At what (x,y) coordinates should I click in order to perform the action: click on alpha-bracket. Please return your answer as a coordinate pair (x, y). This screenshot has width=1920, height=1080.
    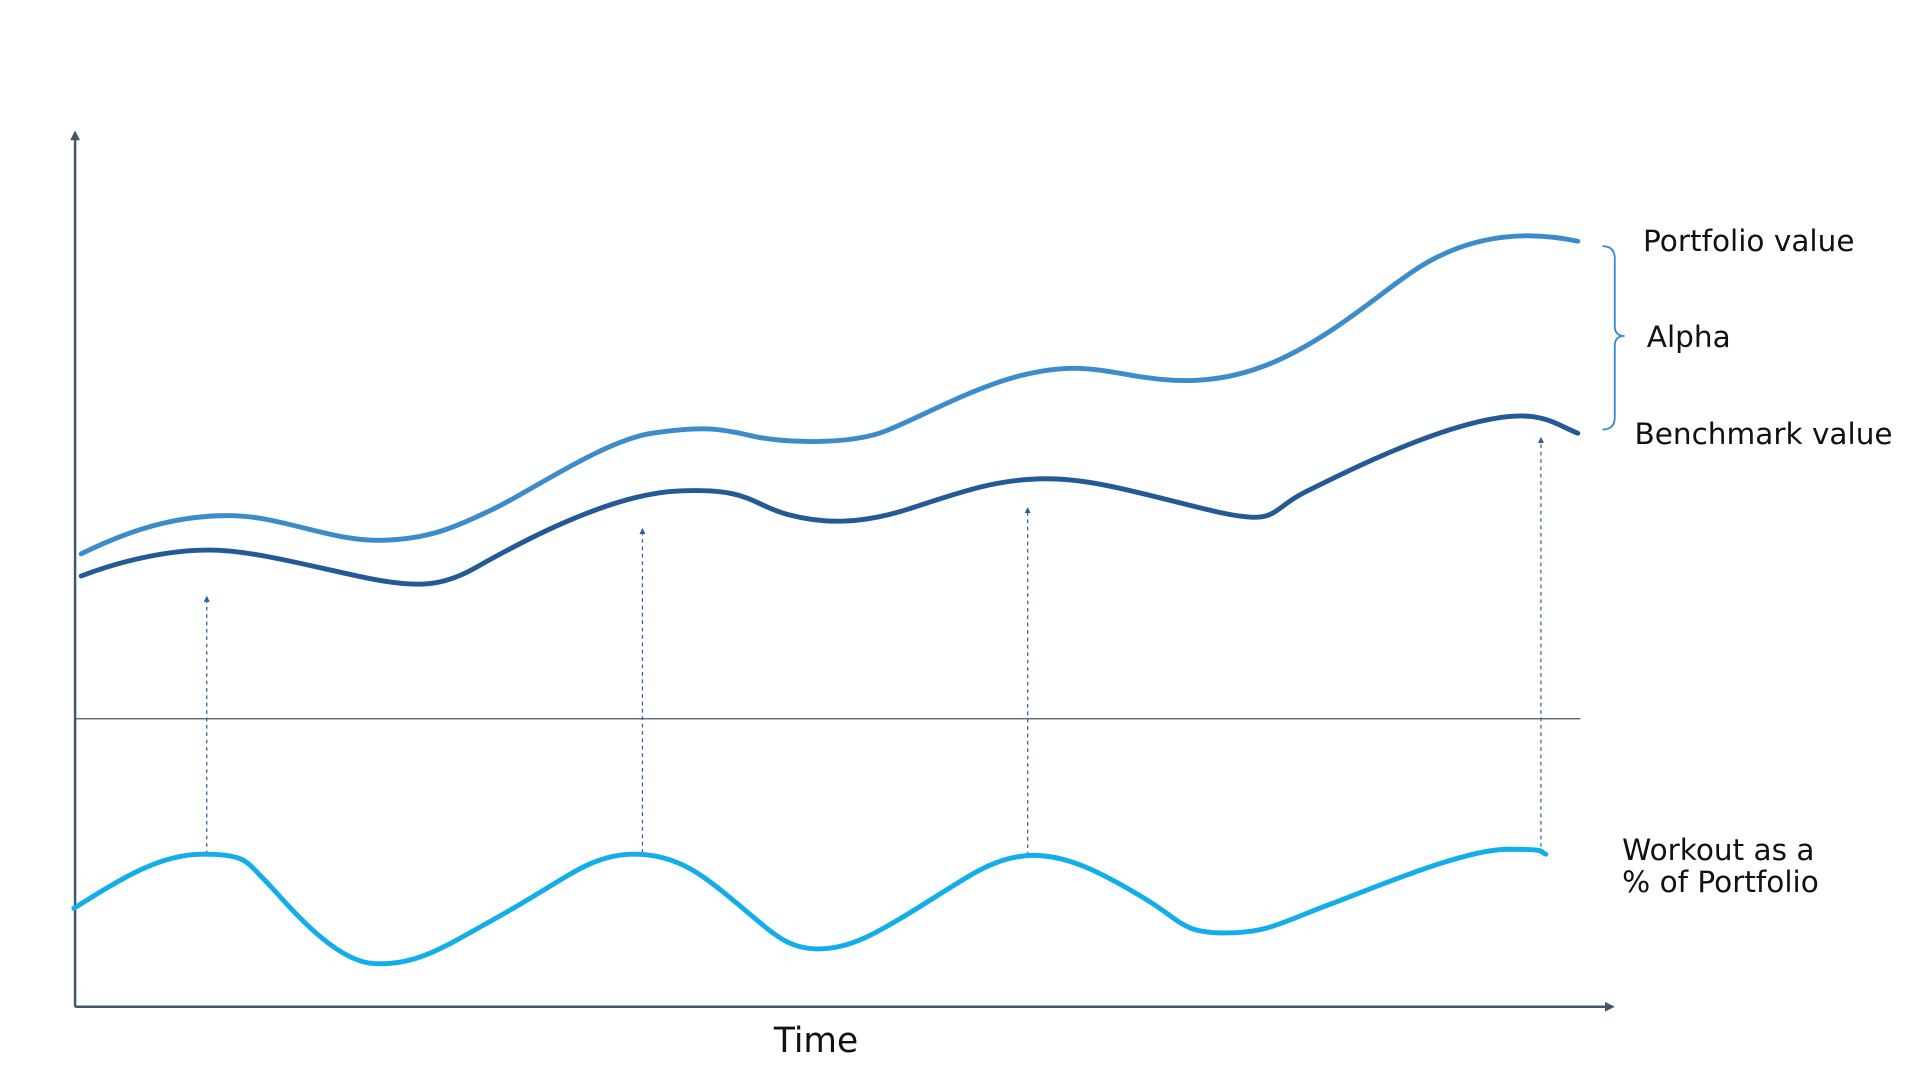
    Looking at the image, I should click on (1613, 338).